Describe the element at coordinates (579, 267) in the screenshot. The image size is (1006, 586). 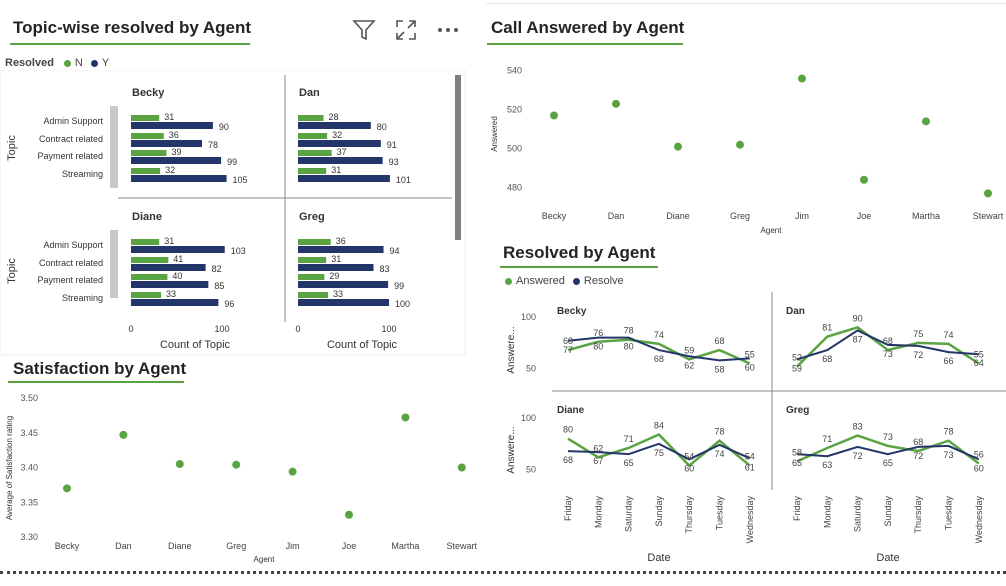
I see `resolved-title-underline` at that location.